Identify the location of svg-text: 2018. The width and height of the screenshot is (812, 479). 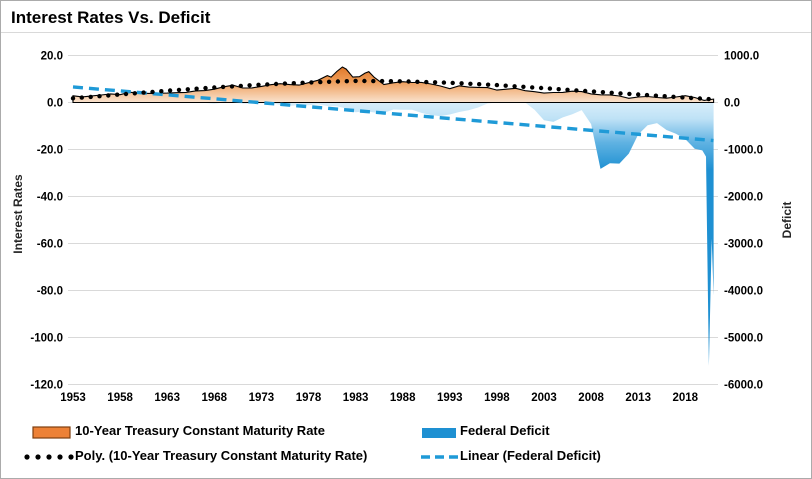
(686, 398).